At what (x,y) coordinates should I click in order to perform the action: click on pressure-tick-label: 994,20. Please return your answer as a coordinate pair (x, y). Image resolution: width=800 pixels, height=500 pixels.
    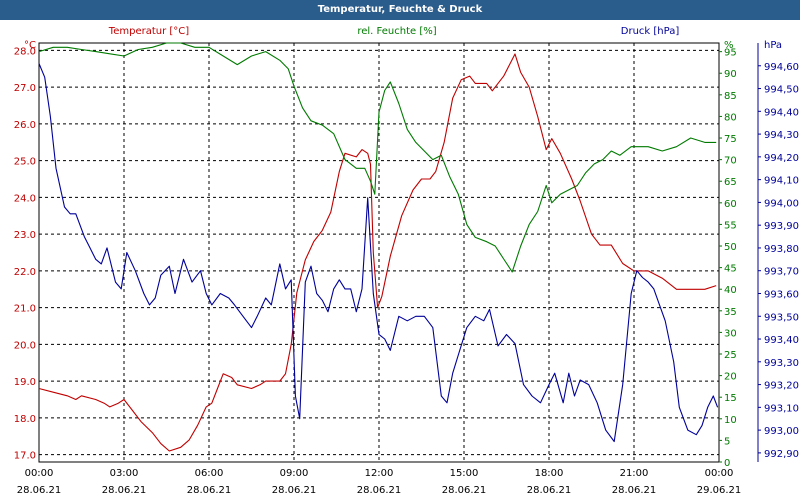
    Looking at the image, I should click on (781, 158).